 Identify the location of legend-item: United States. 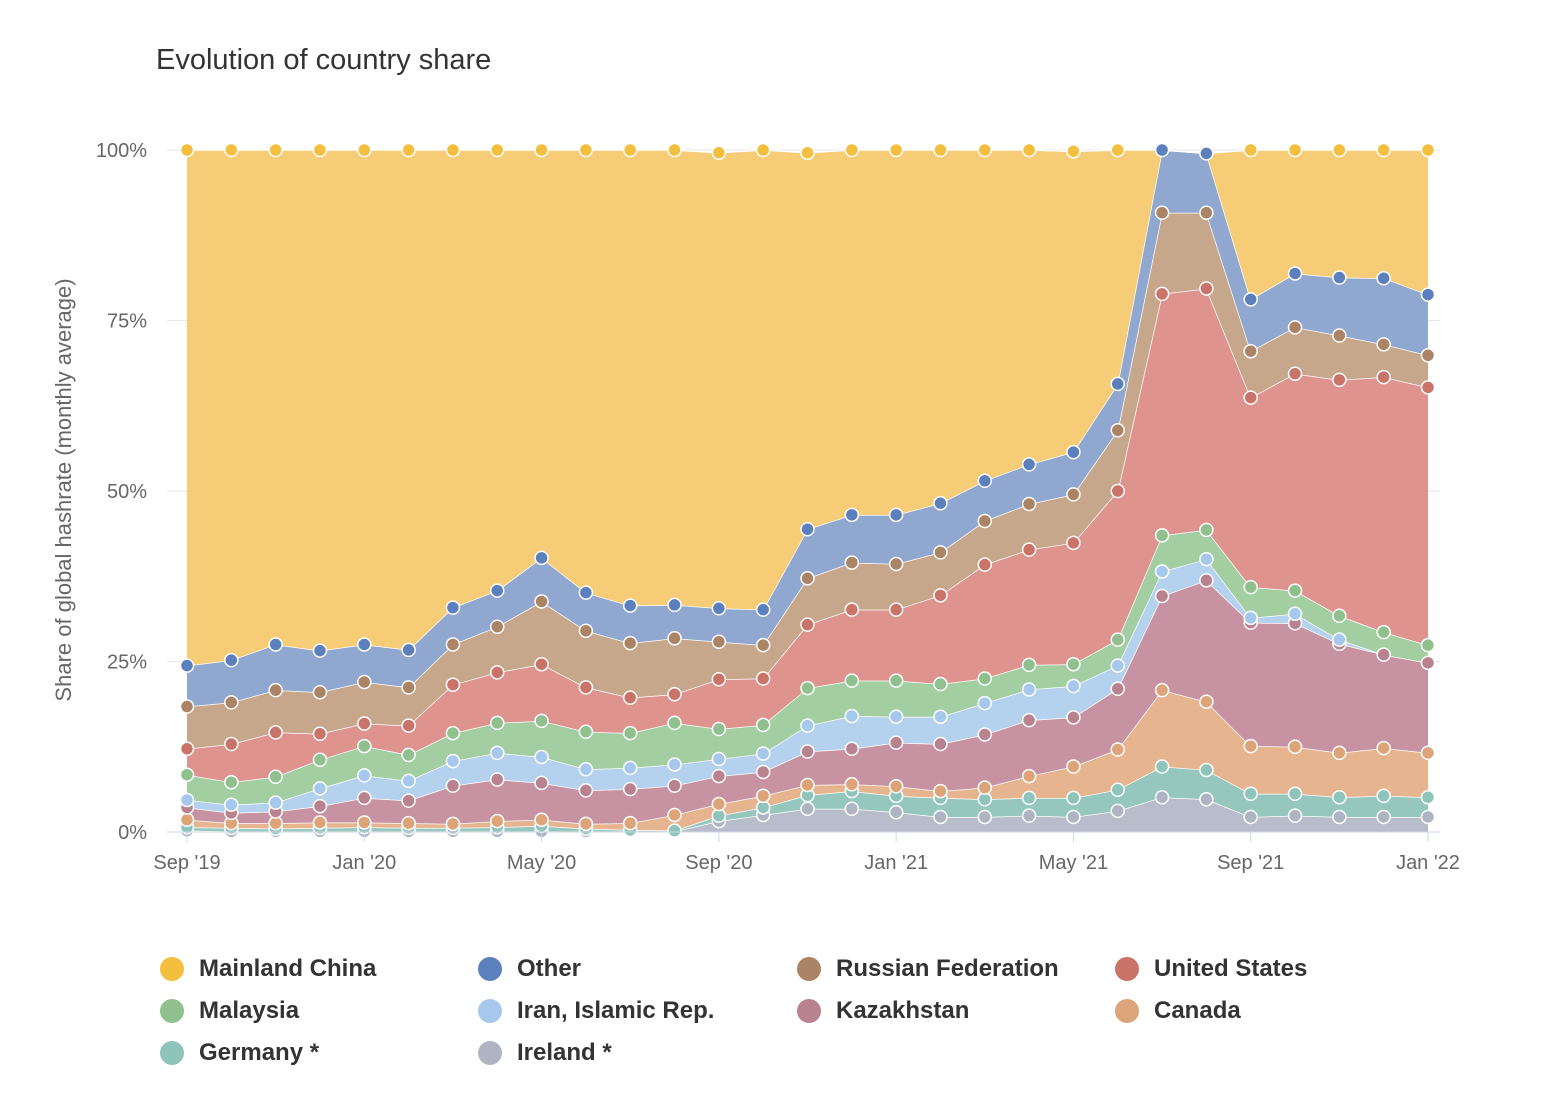
(1211, 969).